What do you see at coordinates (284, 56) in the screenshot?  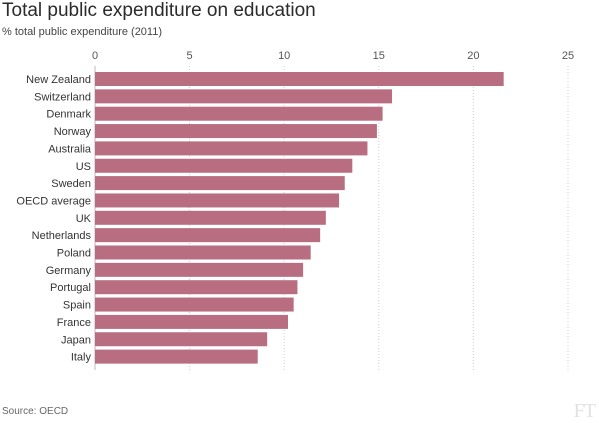 I see `x-tick-label: 10` at bounding box center [284, 56].